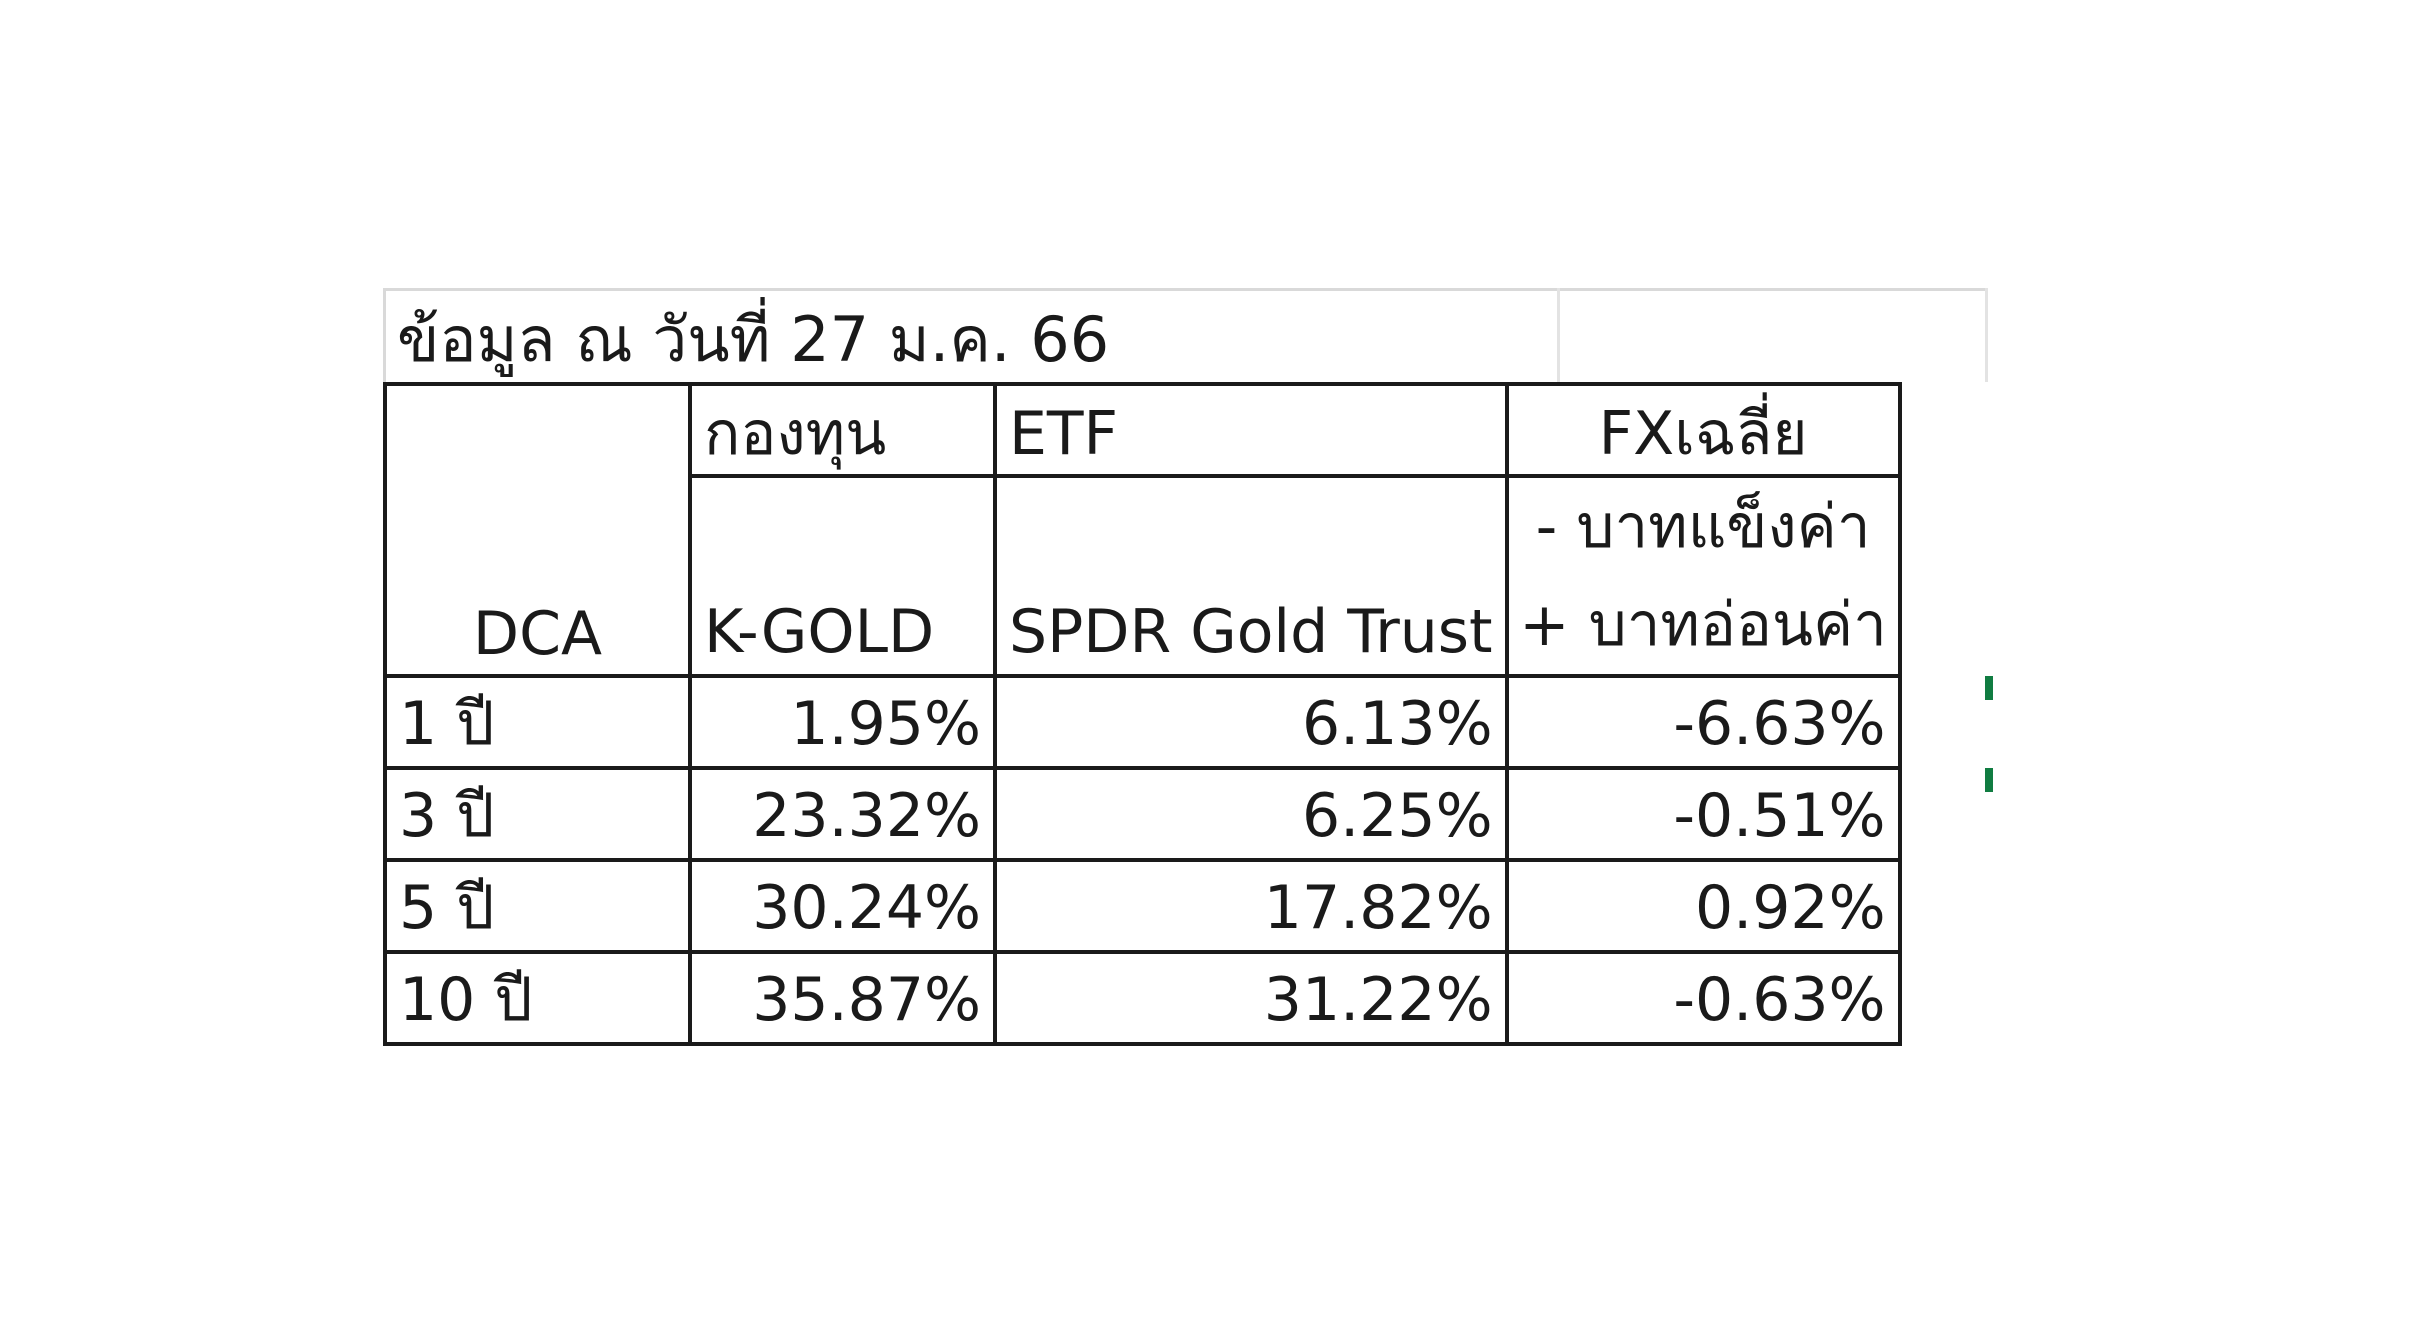 Image resolution: width=2436 pixels, height=1336 pixels. What do you see at coordinates (842, 430) in the screenshot?
I see `header-fund: กองทุน` at bounding box center [842, 430].